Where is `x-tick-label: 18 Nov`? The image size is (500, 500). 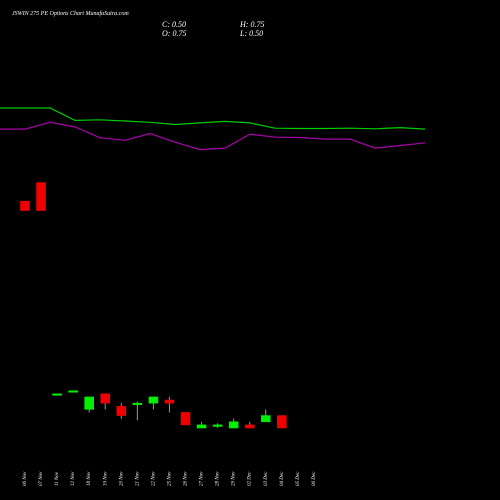
x-tick-label: 18 Nov is located at coordinates (89, 478).